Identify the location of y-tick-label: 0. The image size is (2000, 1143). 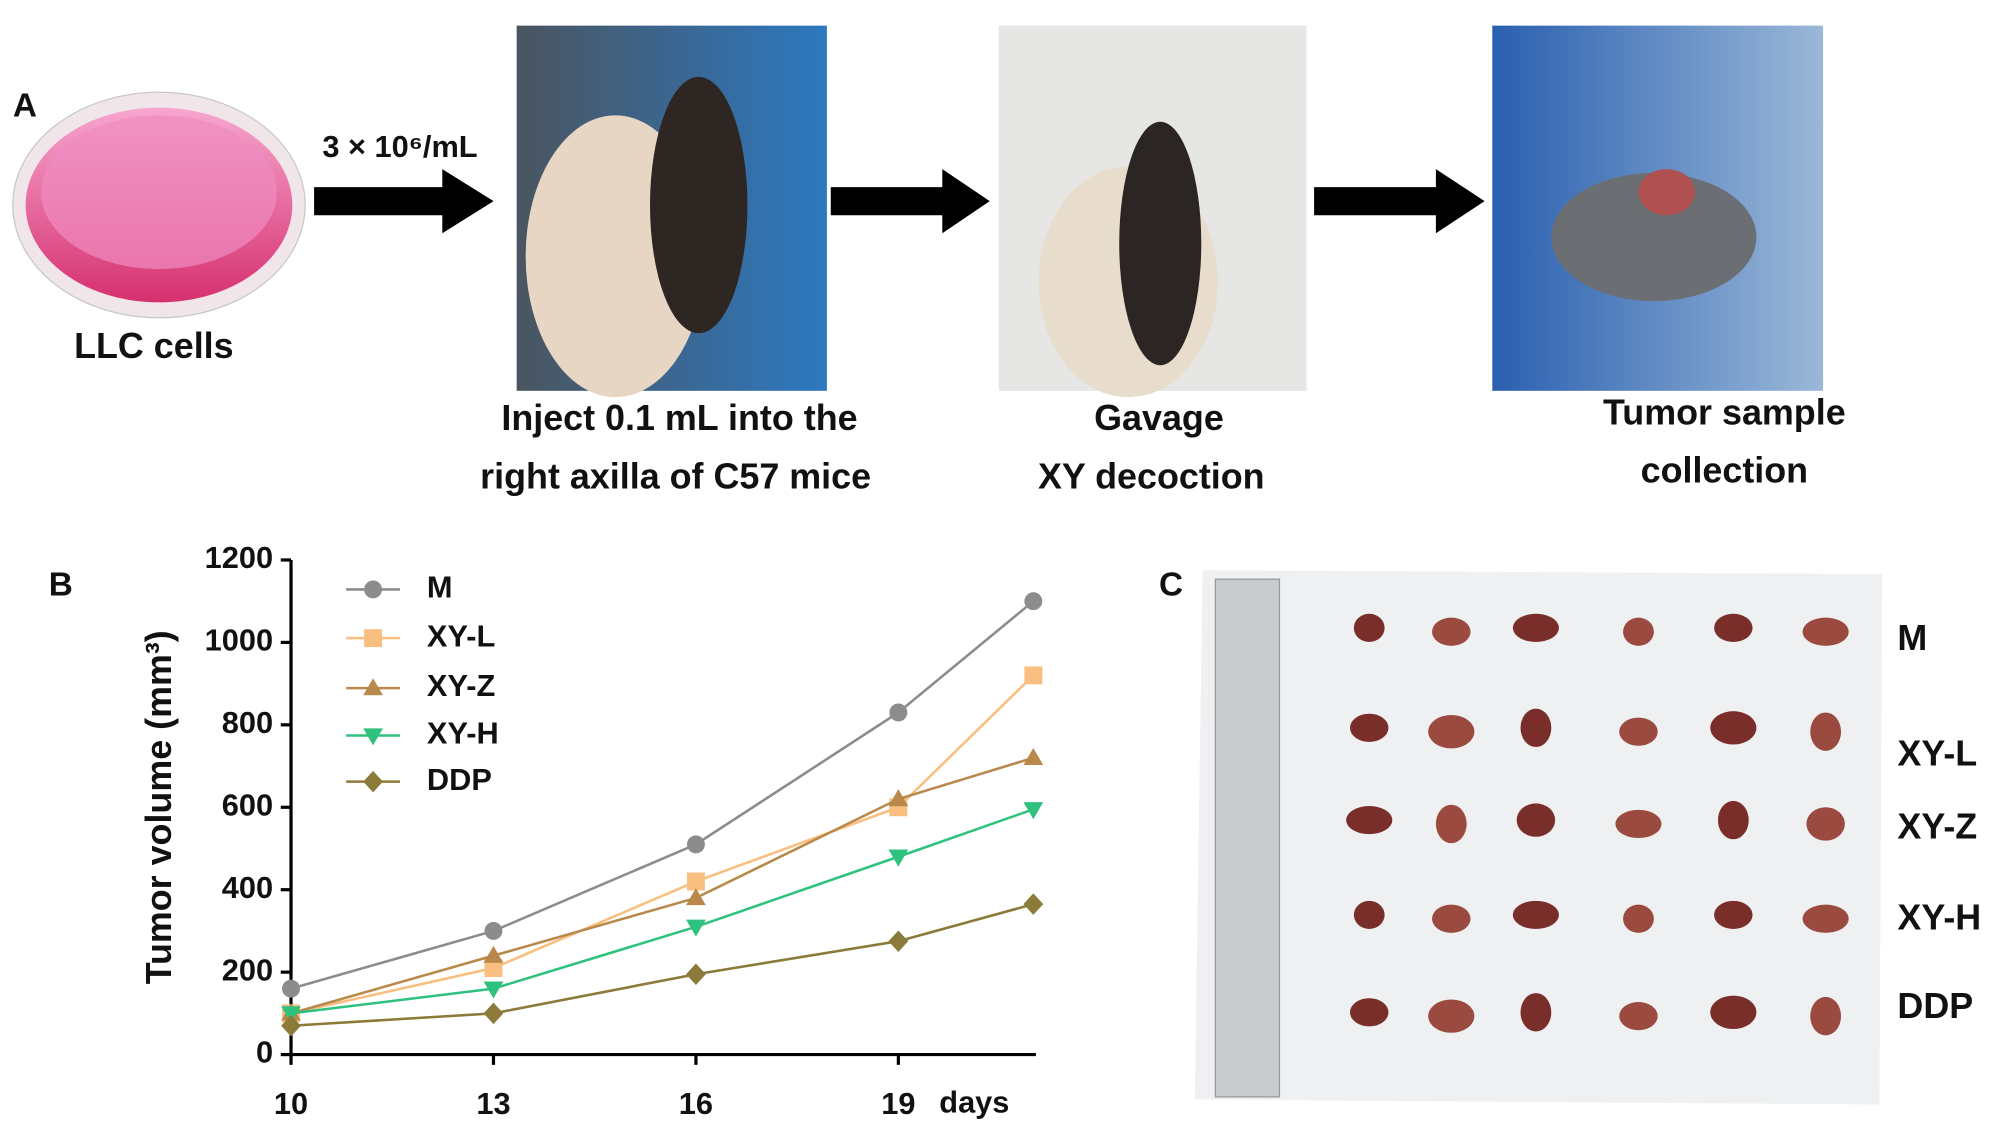
(264, 1052).